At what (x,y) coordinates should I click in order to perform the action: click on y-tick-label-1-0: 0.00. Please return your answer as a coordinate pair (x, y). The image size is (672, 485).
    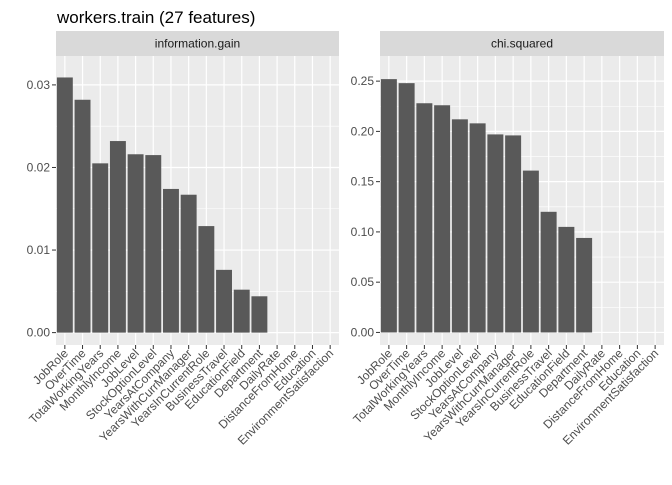
    Looking at the image, I should click on (363, 332).